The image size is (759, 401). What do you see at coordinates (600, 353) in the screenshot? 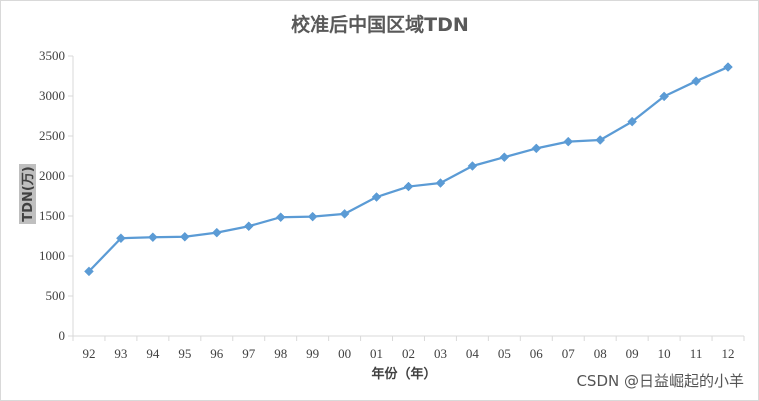
I see `x-tick-label: 08` at bounding box center [600, 353].